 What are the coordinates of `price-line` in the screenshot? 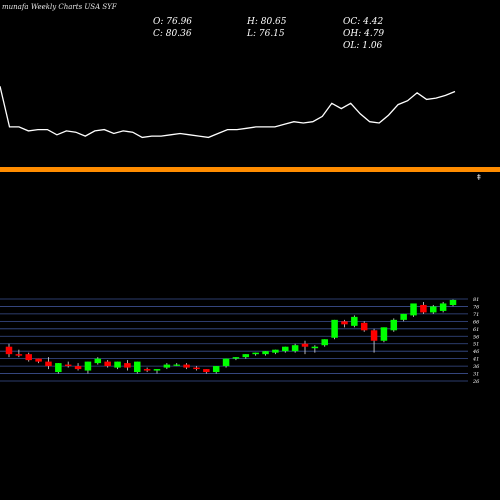 It's located at (228, 112).